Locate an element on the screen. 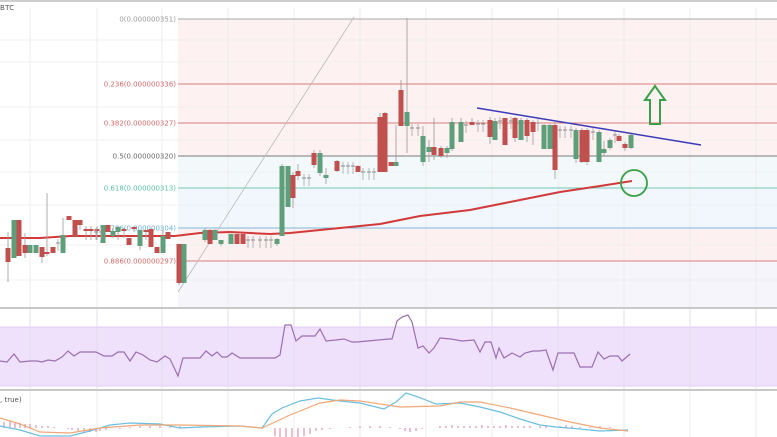  fib-level-label: 0.618(0.000000313) is located at coordinates (140, 189).